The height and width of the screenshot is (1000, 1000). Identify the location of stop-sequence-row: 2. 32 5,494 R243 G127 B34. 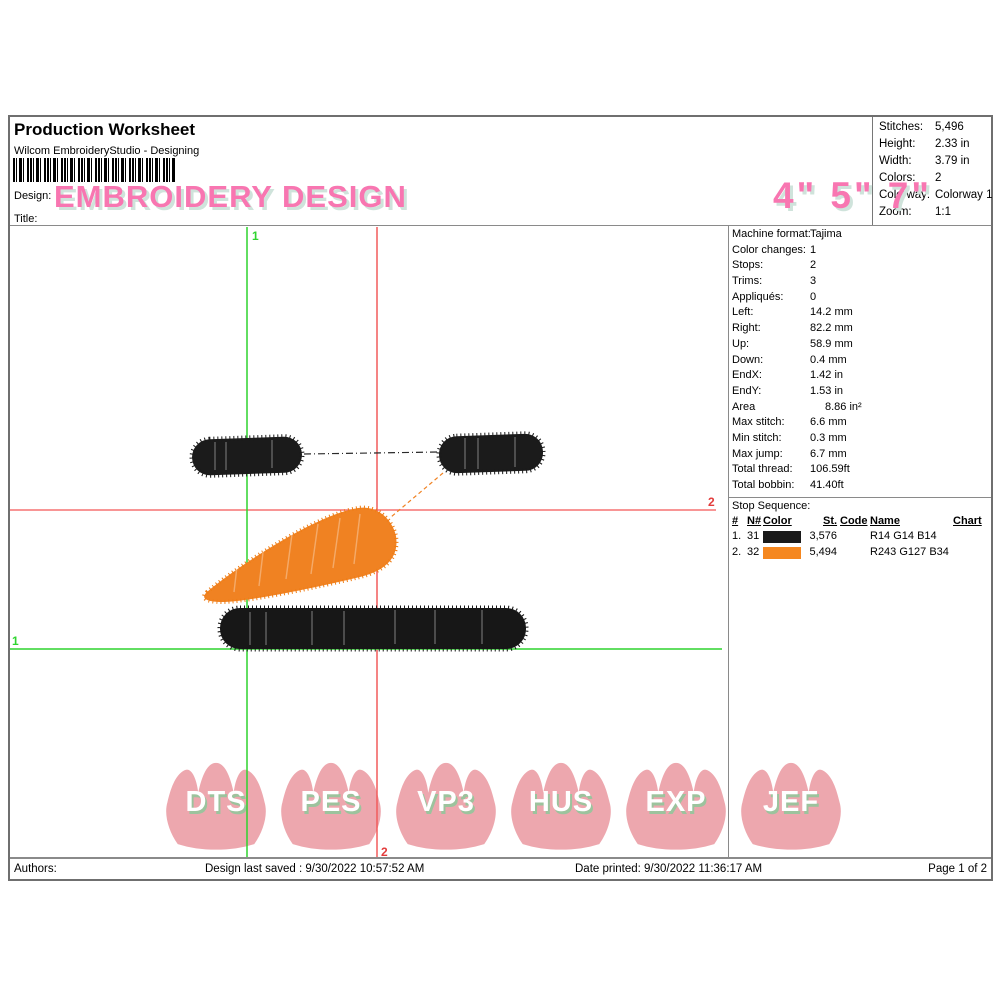
(502, 553).